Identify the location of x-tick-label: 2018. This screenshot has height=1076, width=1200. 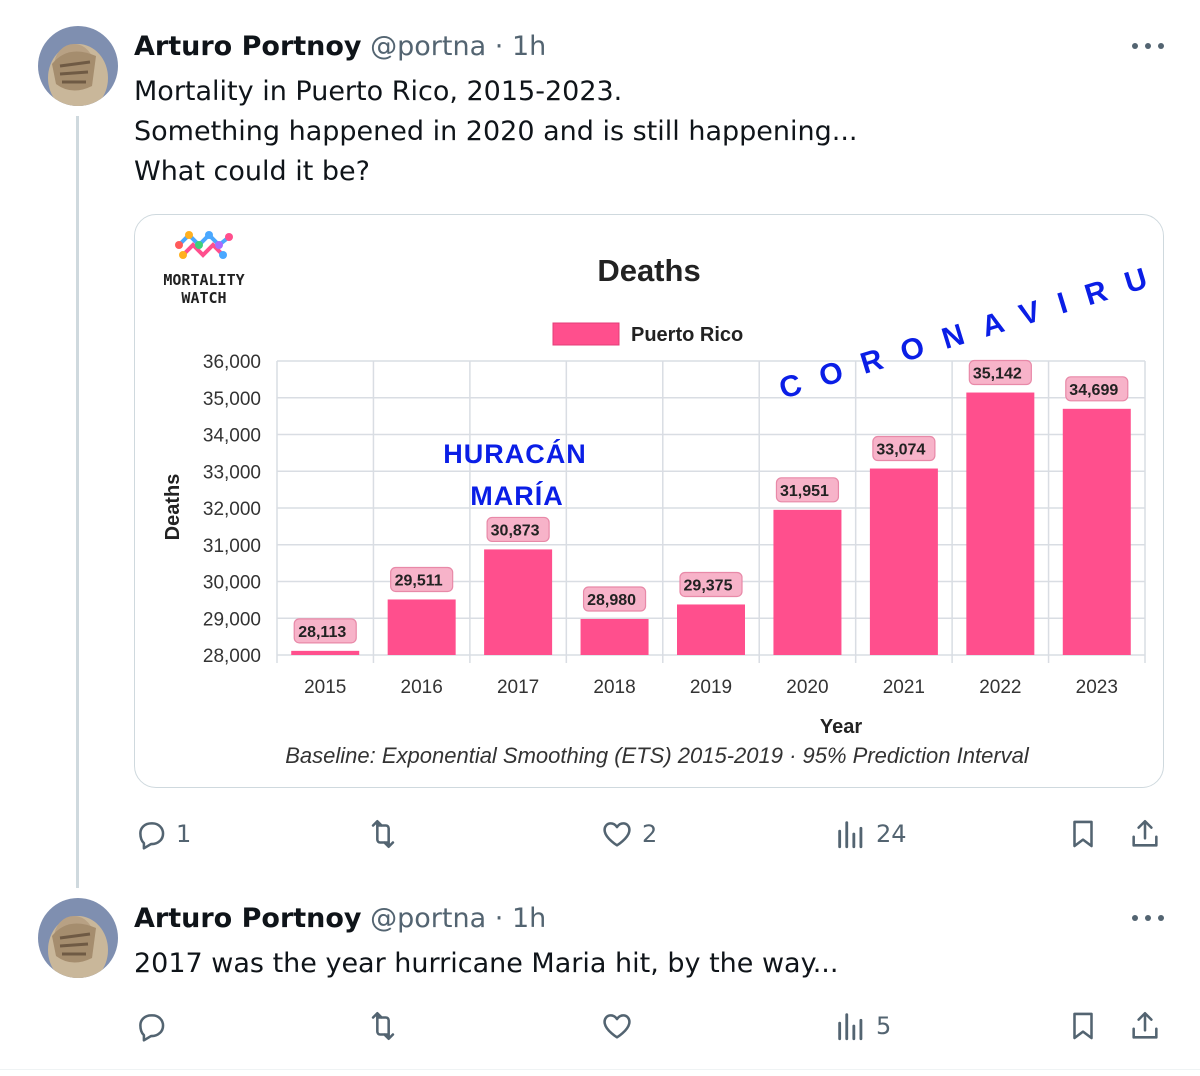
(614, 687).